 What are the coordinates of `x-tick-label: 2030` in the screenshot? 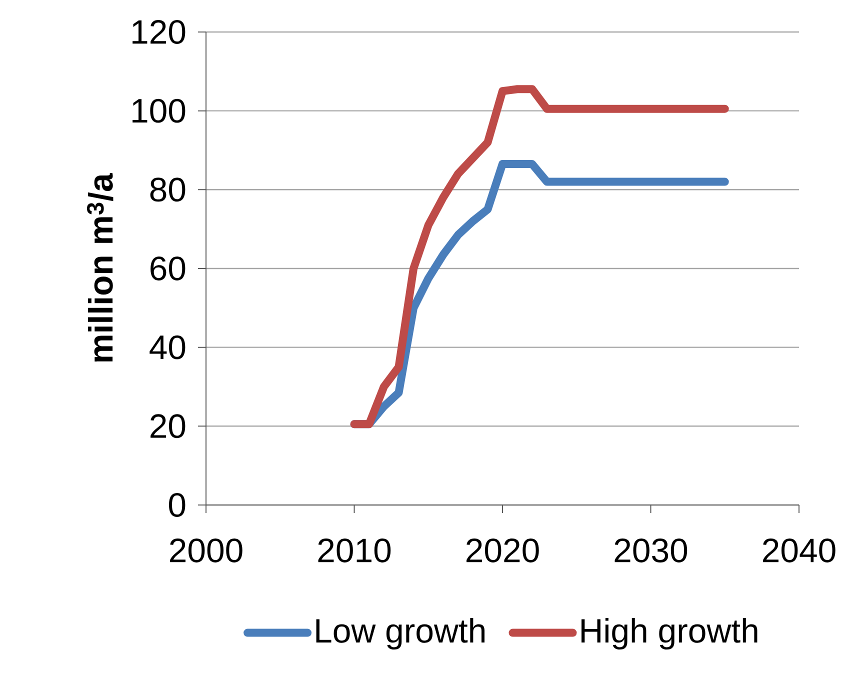 It's located at (651, 550).